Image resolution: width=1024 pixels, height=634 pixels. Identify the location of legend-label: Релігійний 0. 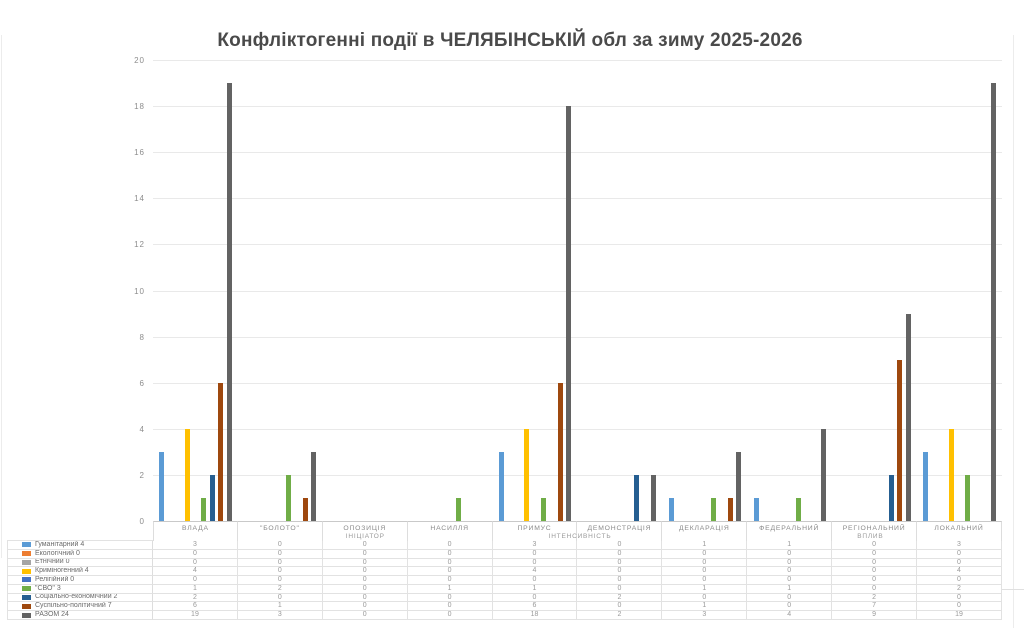
(55, 579).